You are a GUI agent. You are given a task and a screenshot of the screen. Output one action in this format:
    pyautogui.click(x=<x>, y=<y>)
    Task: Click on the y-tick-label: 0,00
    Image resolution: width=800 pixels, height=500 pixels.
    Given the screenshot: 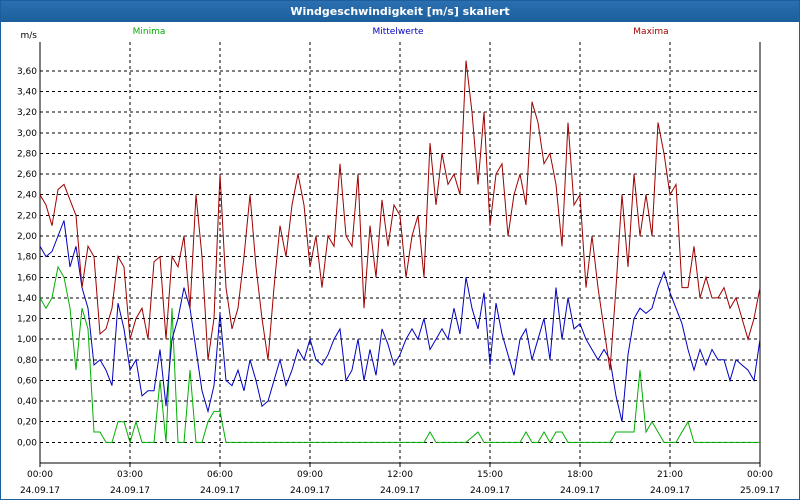 What is the action you would take?
    pyautogui.click(x=27, y=443)
    